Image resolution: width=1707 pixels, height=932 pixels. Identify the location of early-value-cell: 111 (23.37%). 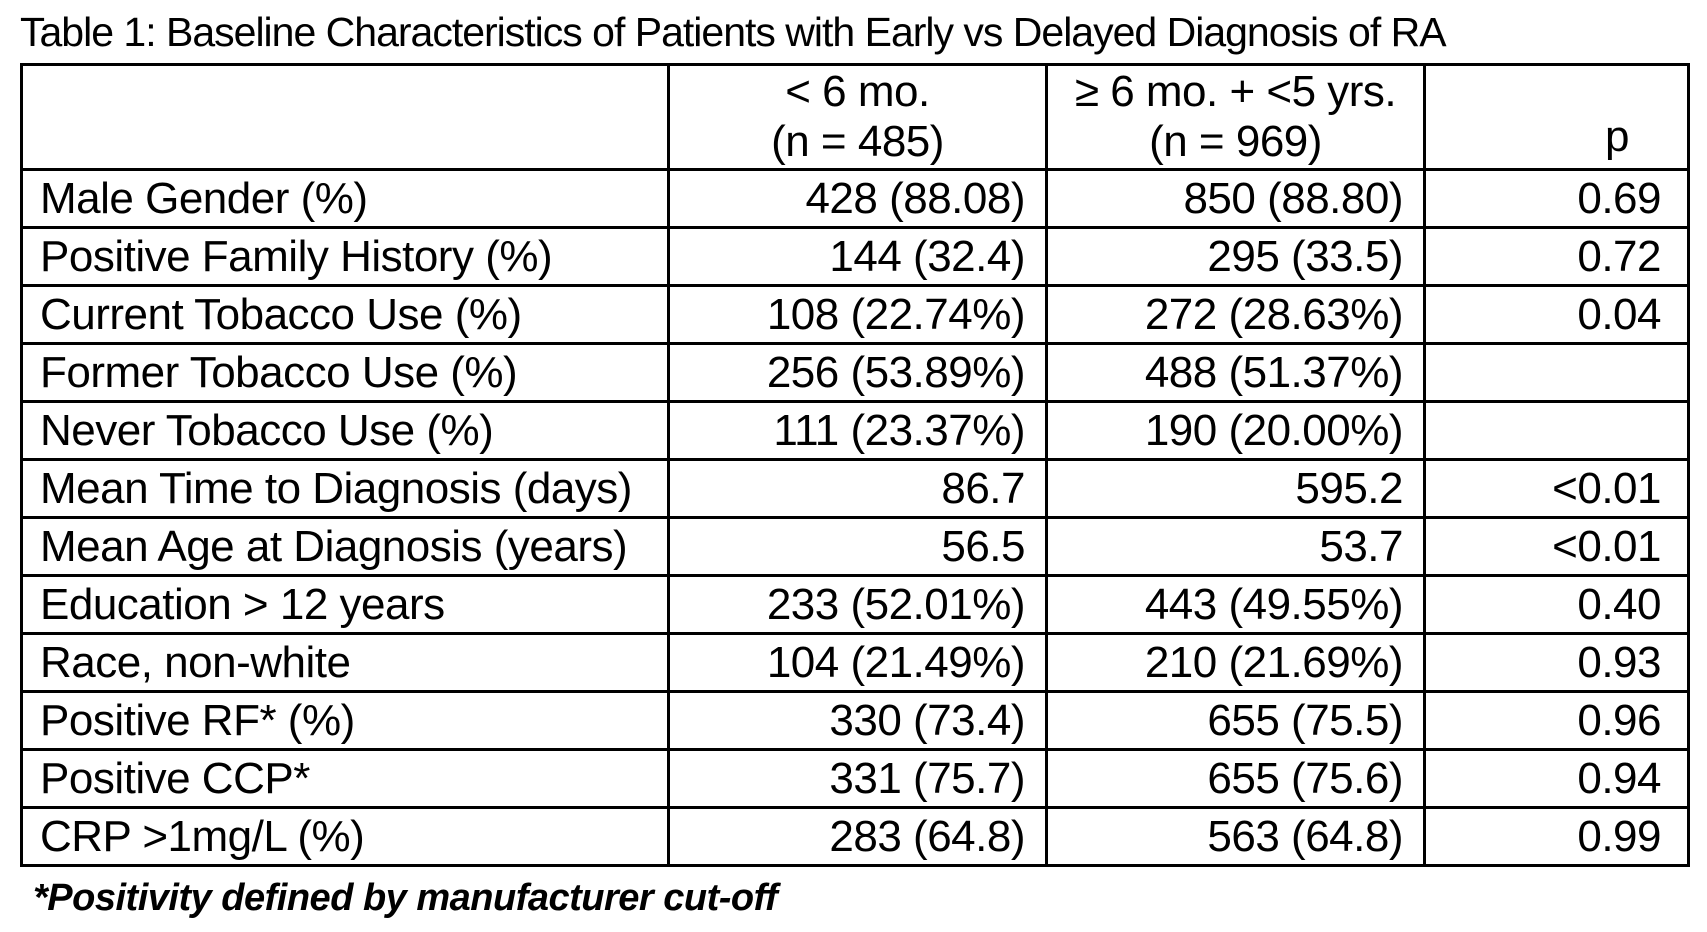
(857, 431).